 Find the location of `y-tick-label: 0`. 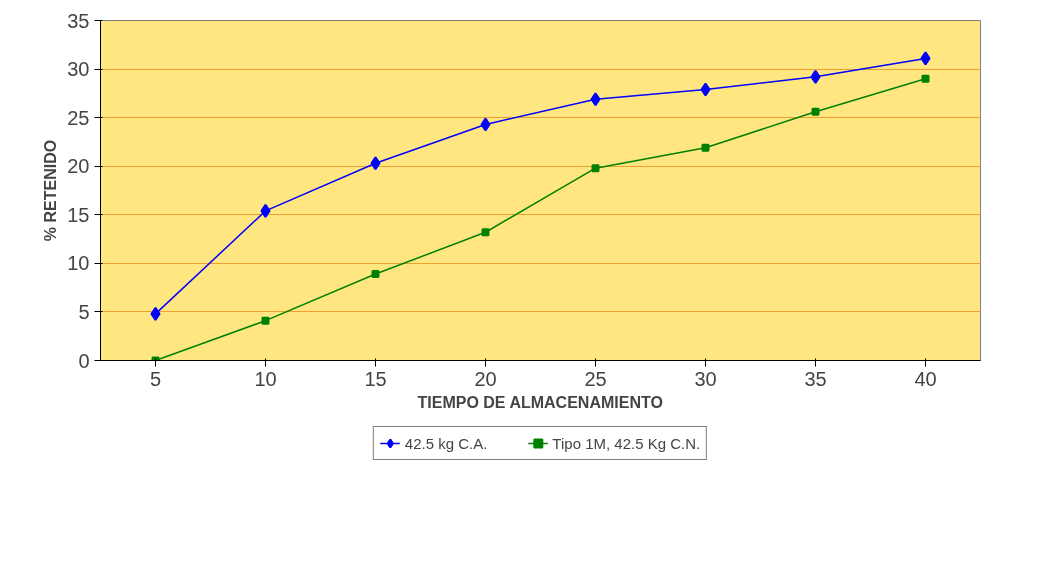

y-tick-label: 0 is located at coordinates (84, 360).